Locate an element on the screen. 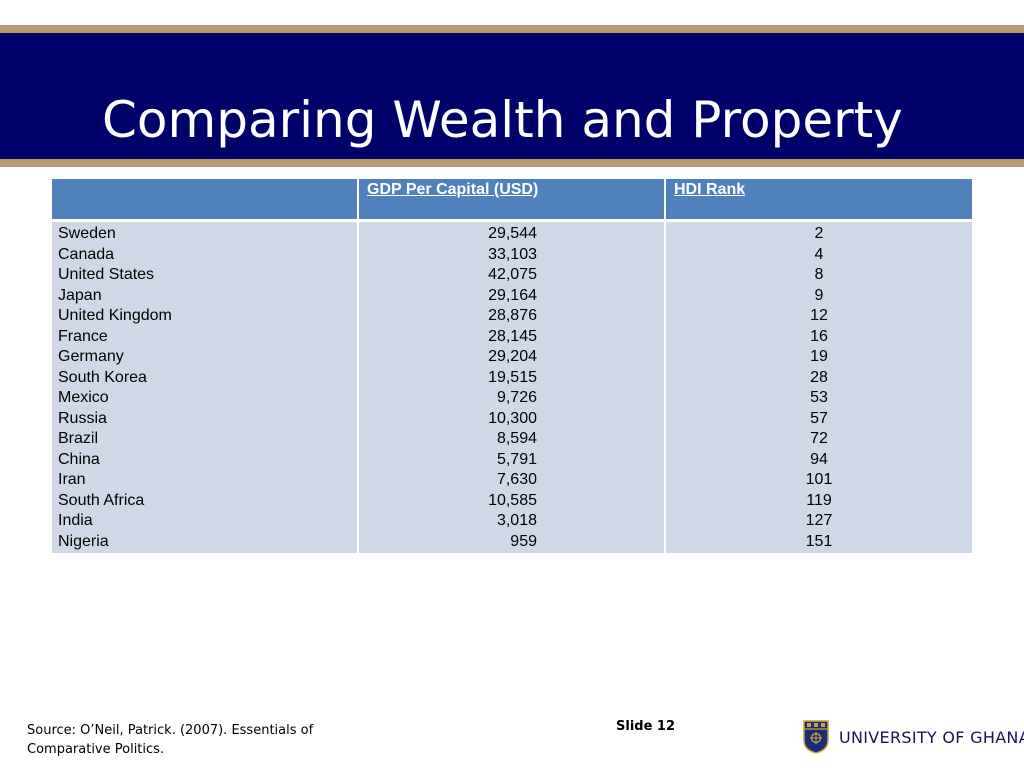  country-cell: Russia is located at coordinates (82, 418).